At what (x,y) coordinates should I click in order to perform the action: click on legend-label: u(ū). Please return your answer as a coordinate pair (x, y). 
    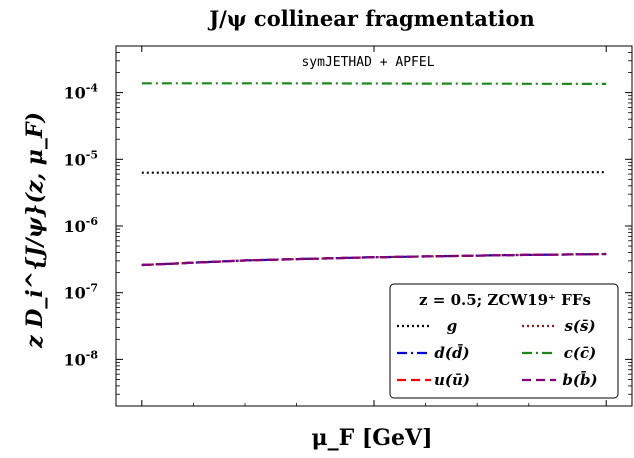
    Looking at the image, I should click on (452, 380).